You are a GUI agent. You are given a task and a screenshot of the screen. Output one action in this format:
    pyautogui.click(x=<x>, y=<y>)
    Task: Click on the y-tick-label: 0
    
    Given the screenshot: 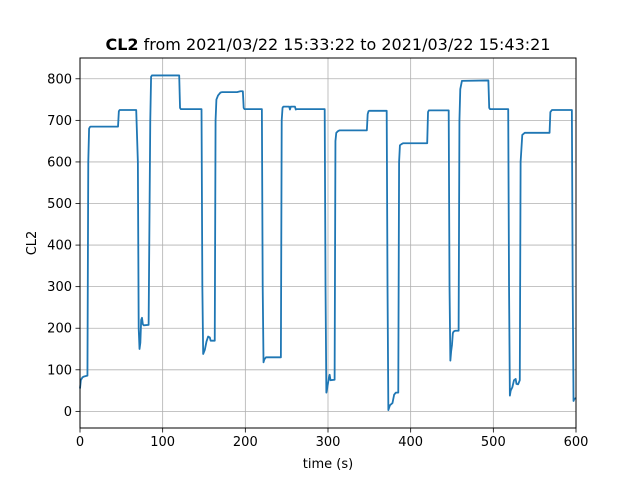 What is the action you would take?
    pyautogui.click(x=68, y=412)
    